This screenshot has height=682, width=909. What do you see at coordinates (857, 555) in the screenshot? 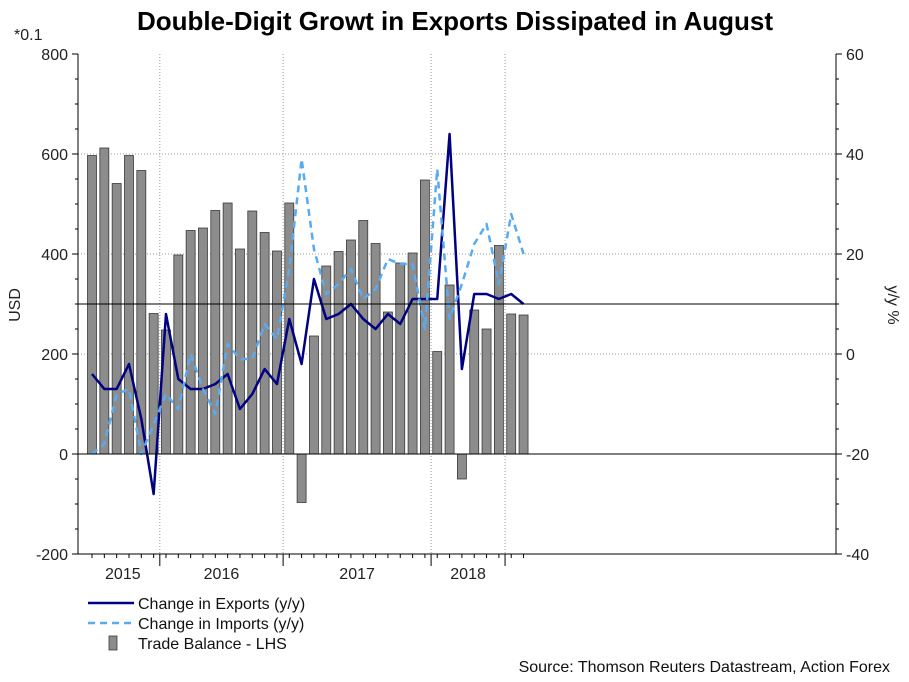
I see `right-axis-tick-label: -40` at bounding box center [857, 555].